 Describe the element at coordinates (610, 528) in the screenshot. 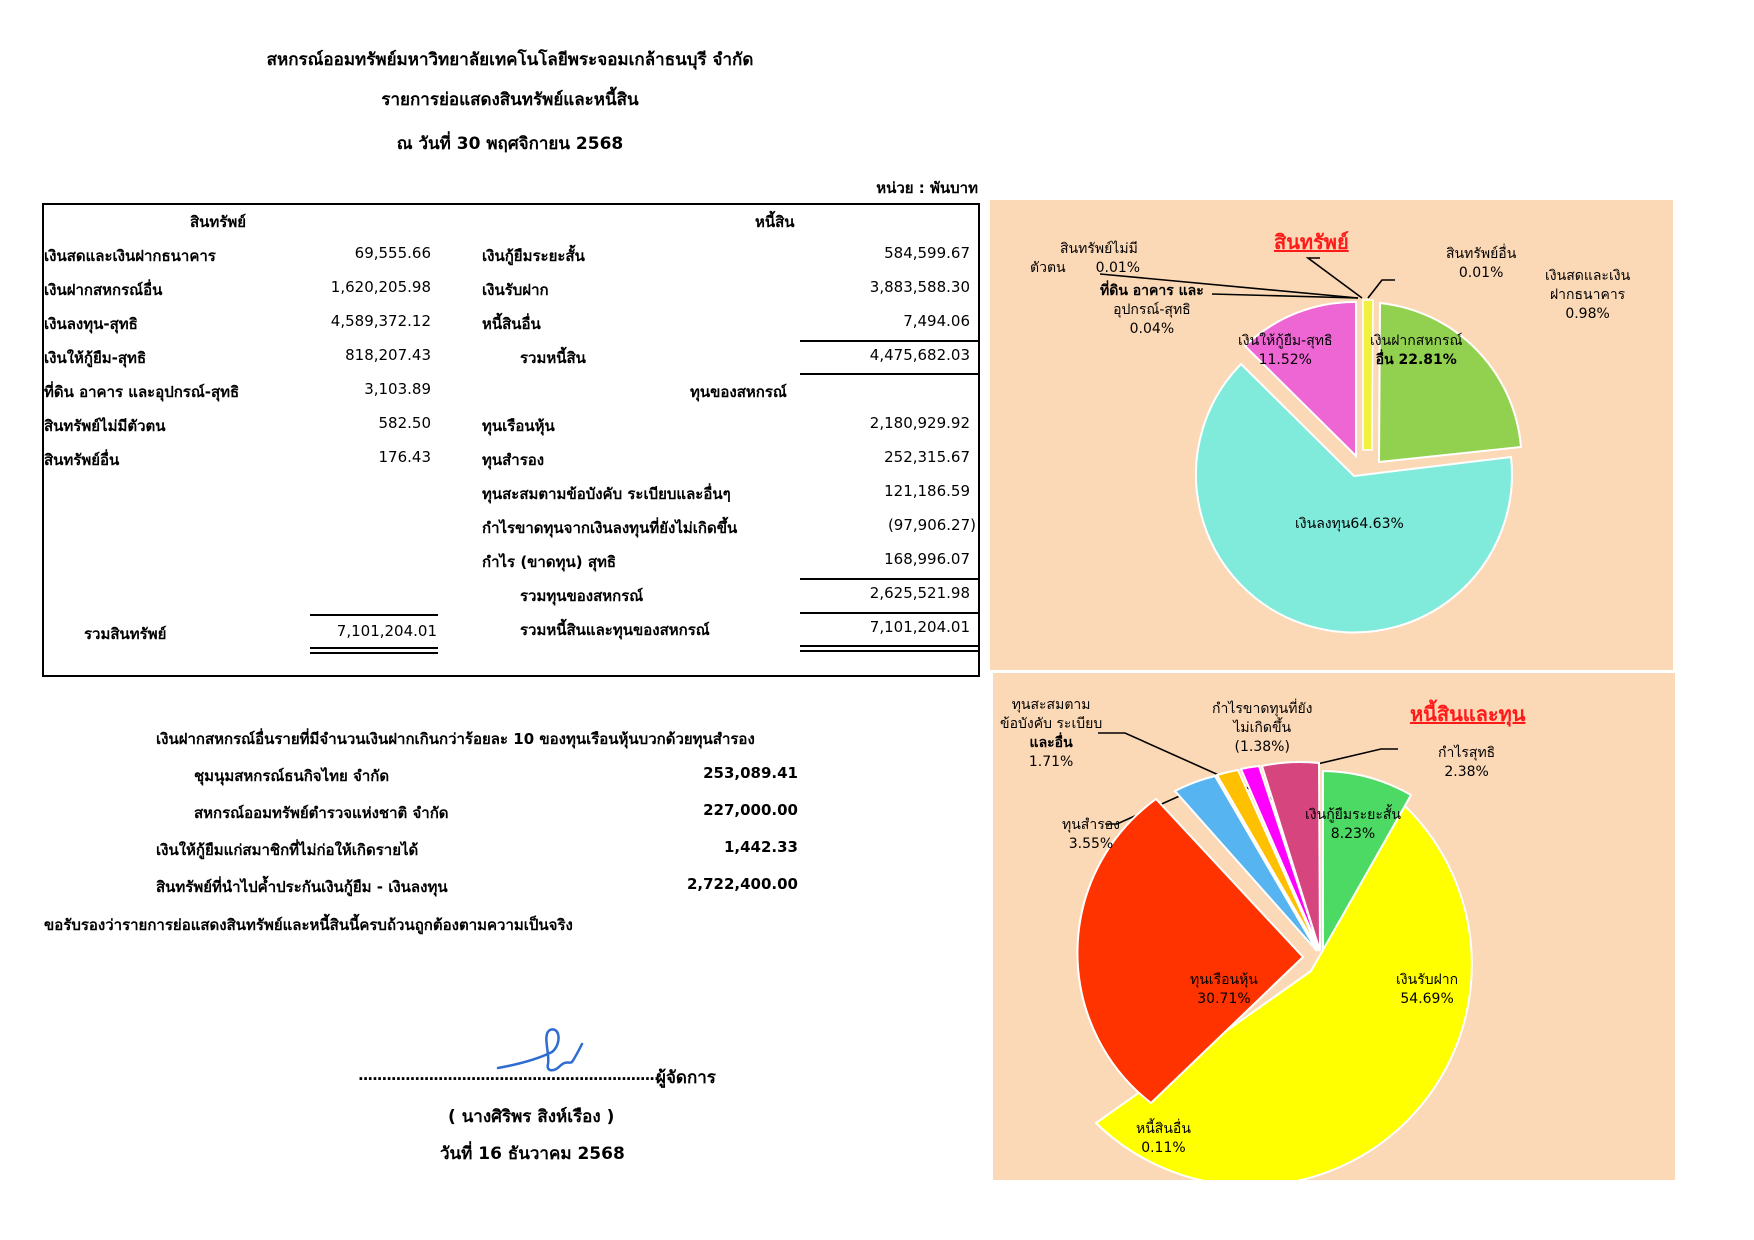

I see `equity-label: กำไรขาดทุนจากเงินลงทุนที่ยังไม่เกิดขึ้น` at that location.